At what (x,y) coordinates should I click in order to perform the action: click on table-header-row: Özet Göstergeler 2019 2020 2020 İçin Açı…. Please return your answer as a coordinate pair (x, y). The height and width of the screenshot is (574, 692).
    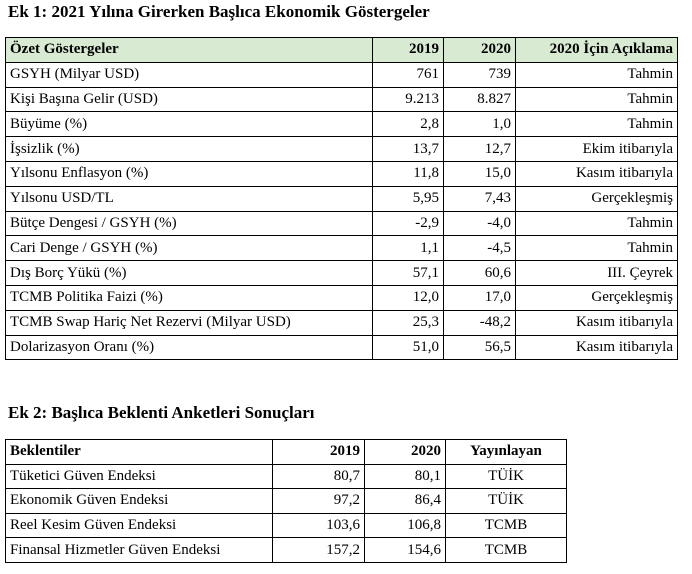
    Looking at the image, I should click on (341, 50).